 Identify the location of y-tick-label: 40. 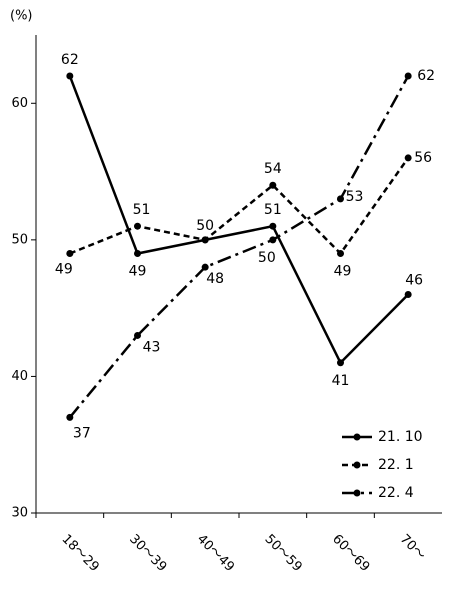
(19, 376).